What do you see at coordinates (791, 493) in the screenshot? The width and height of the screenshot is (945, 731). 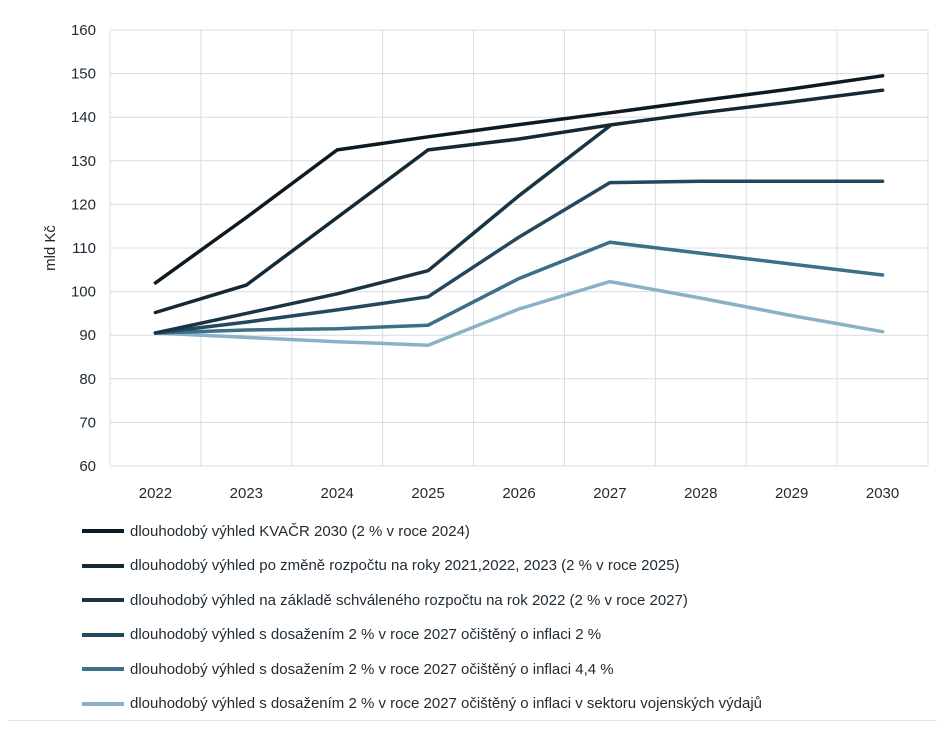 I see `x-tick-label: 2029` at bounding box center [791, 493].